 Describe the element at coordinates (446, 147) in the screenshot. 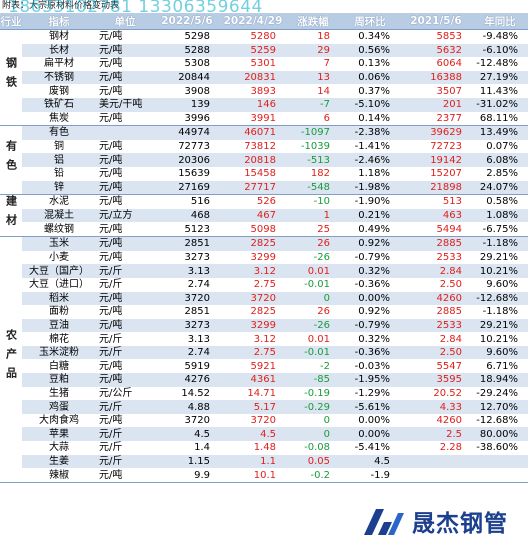

I see `cell: 72723` at that location.